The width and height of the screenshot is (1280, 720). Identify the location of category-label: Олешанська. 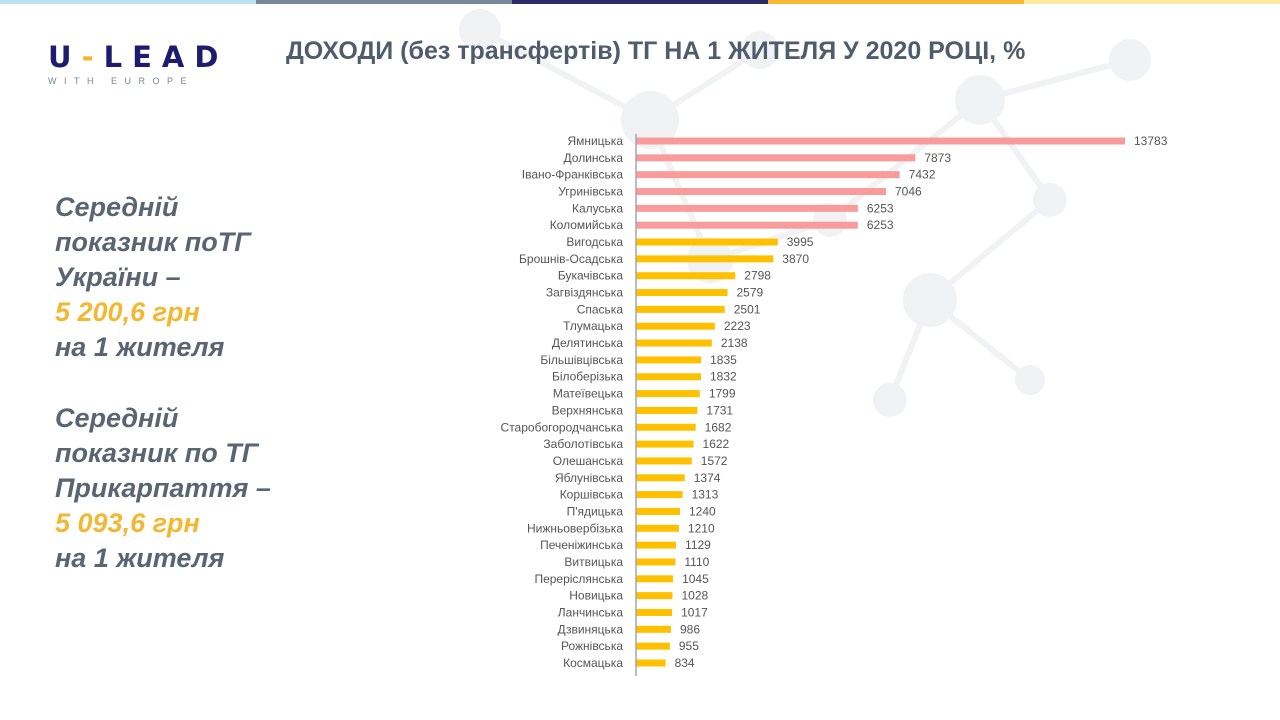
(588, 461).